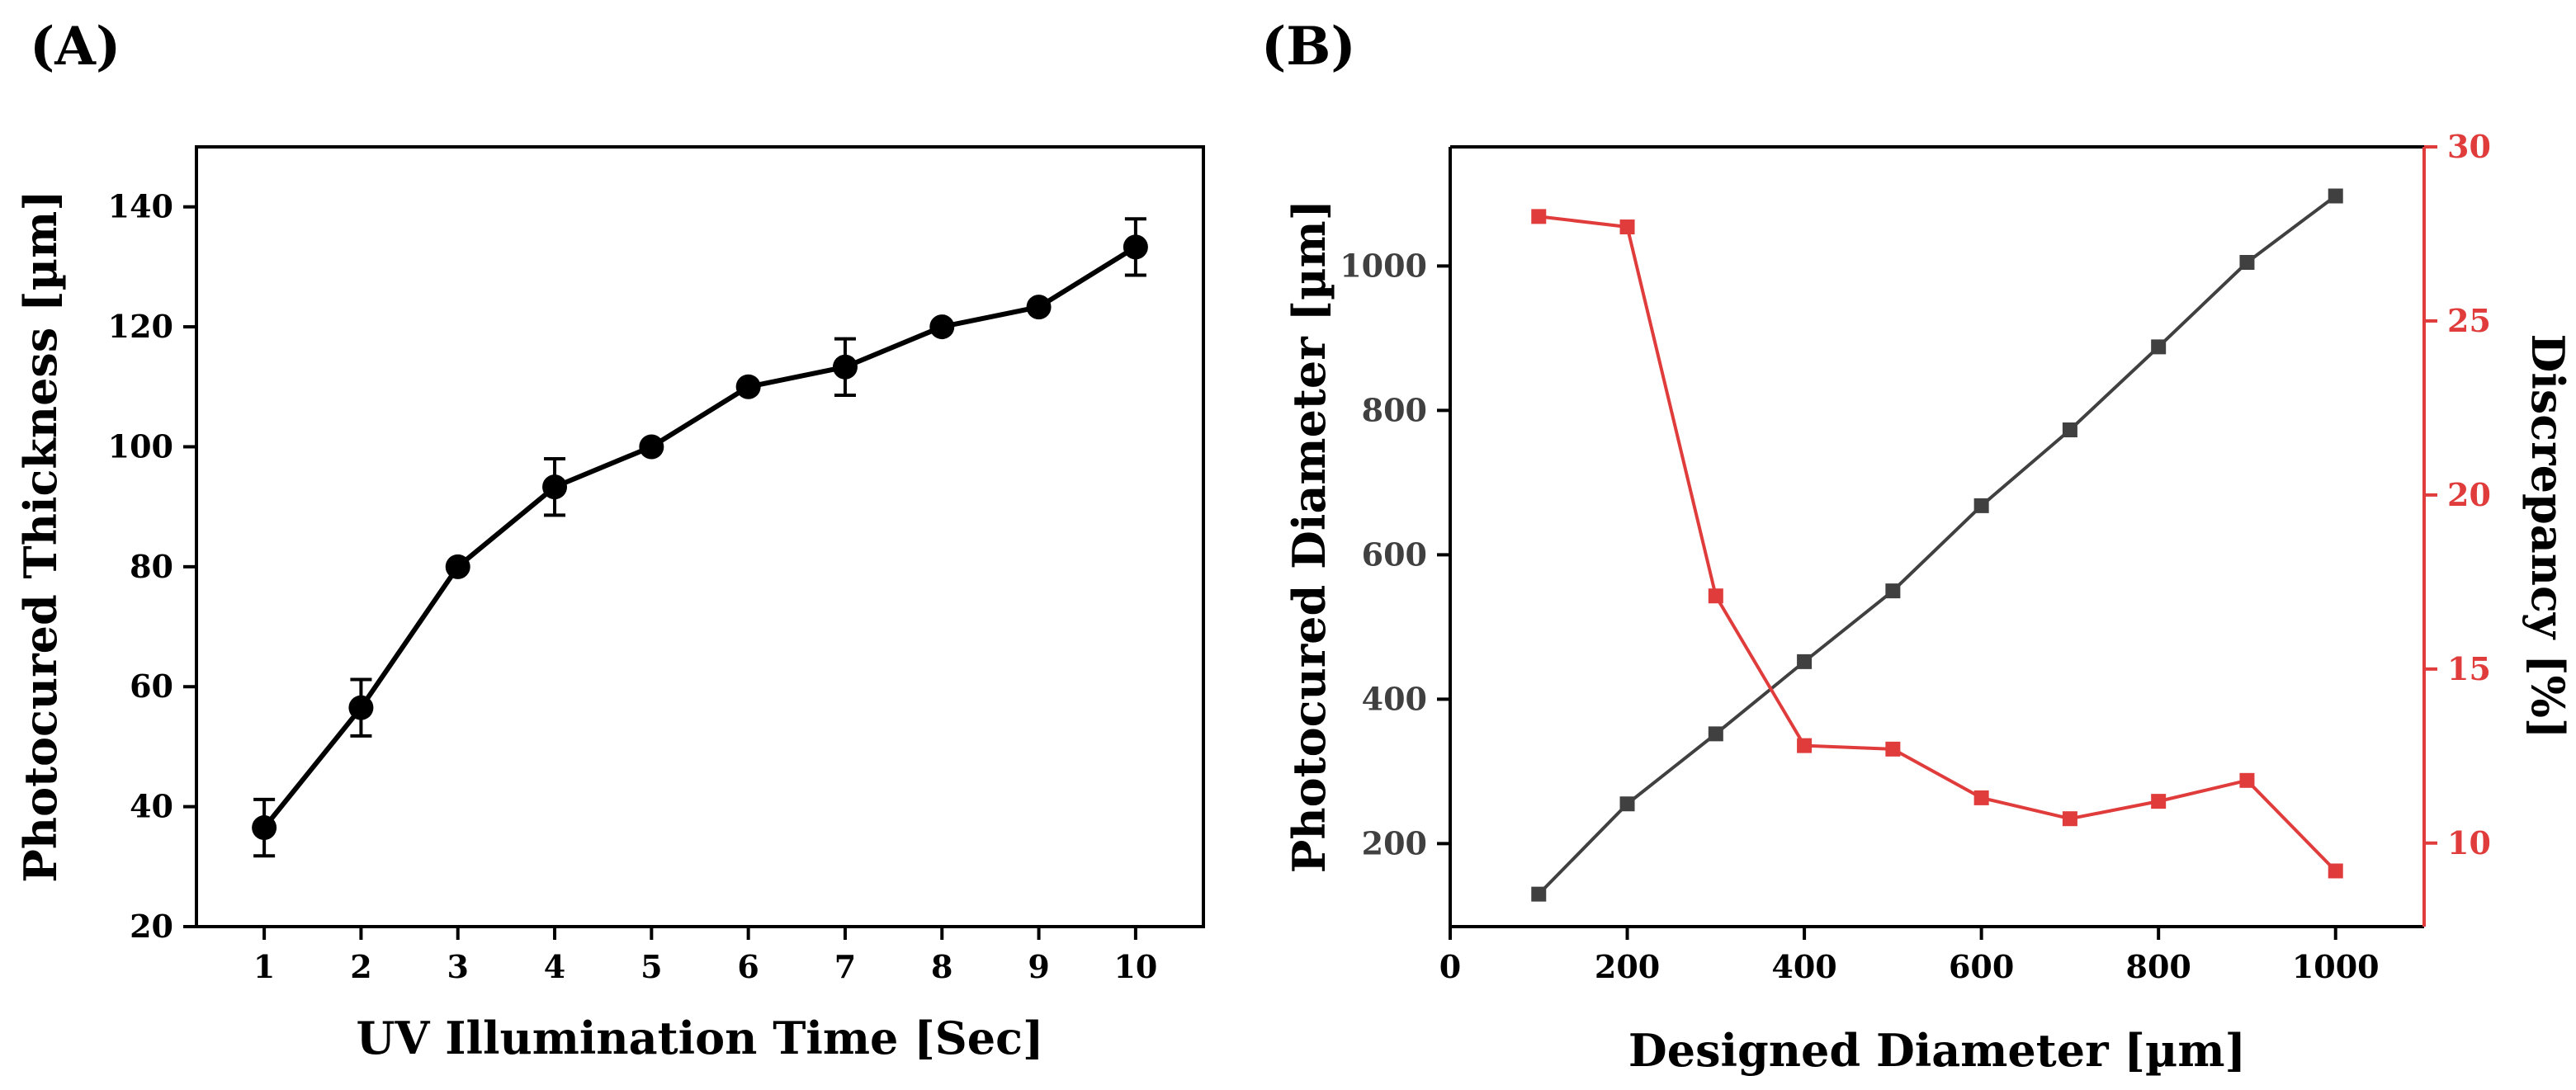  I want to click on panel-a-y-tick-label: 100, so click(140, 446).